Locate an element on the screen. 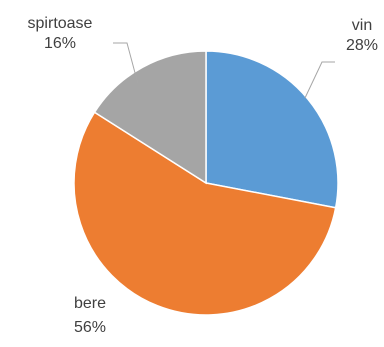 The width and height of the screenshot is (384, 347). category-label-spirtoase: spirtoase is located at coordinates (60, 23).